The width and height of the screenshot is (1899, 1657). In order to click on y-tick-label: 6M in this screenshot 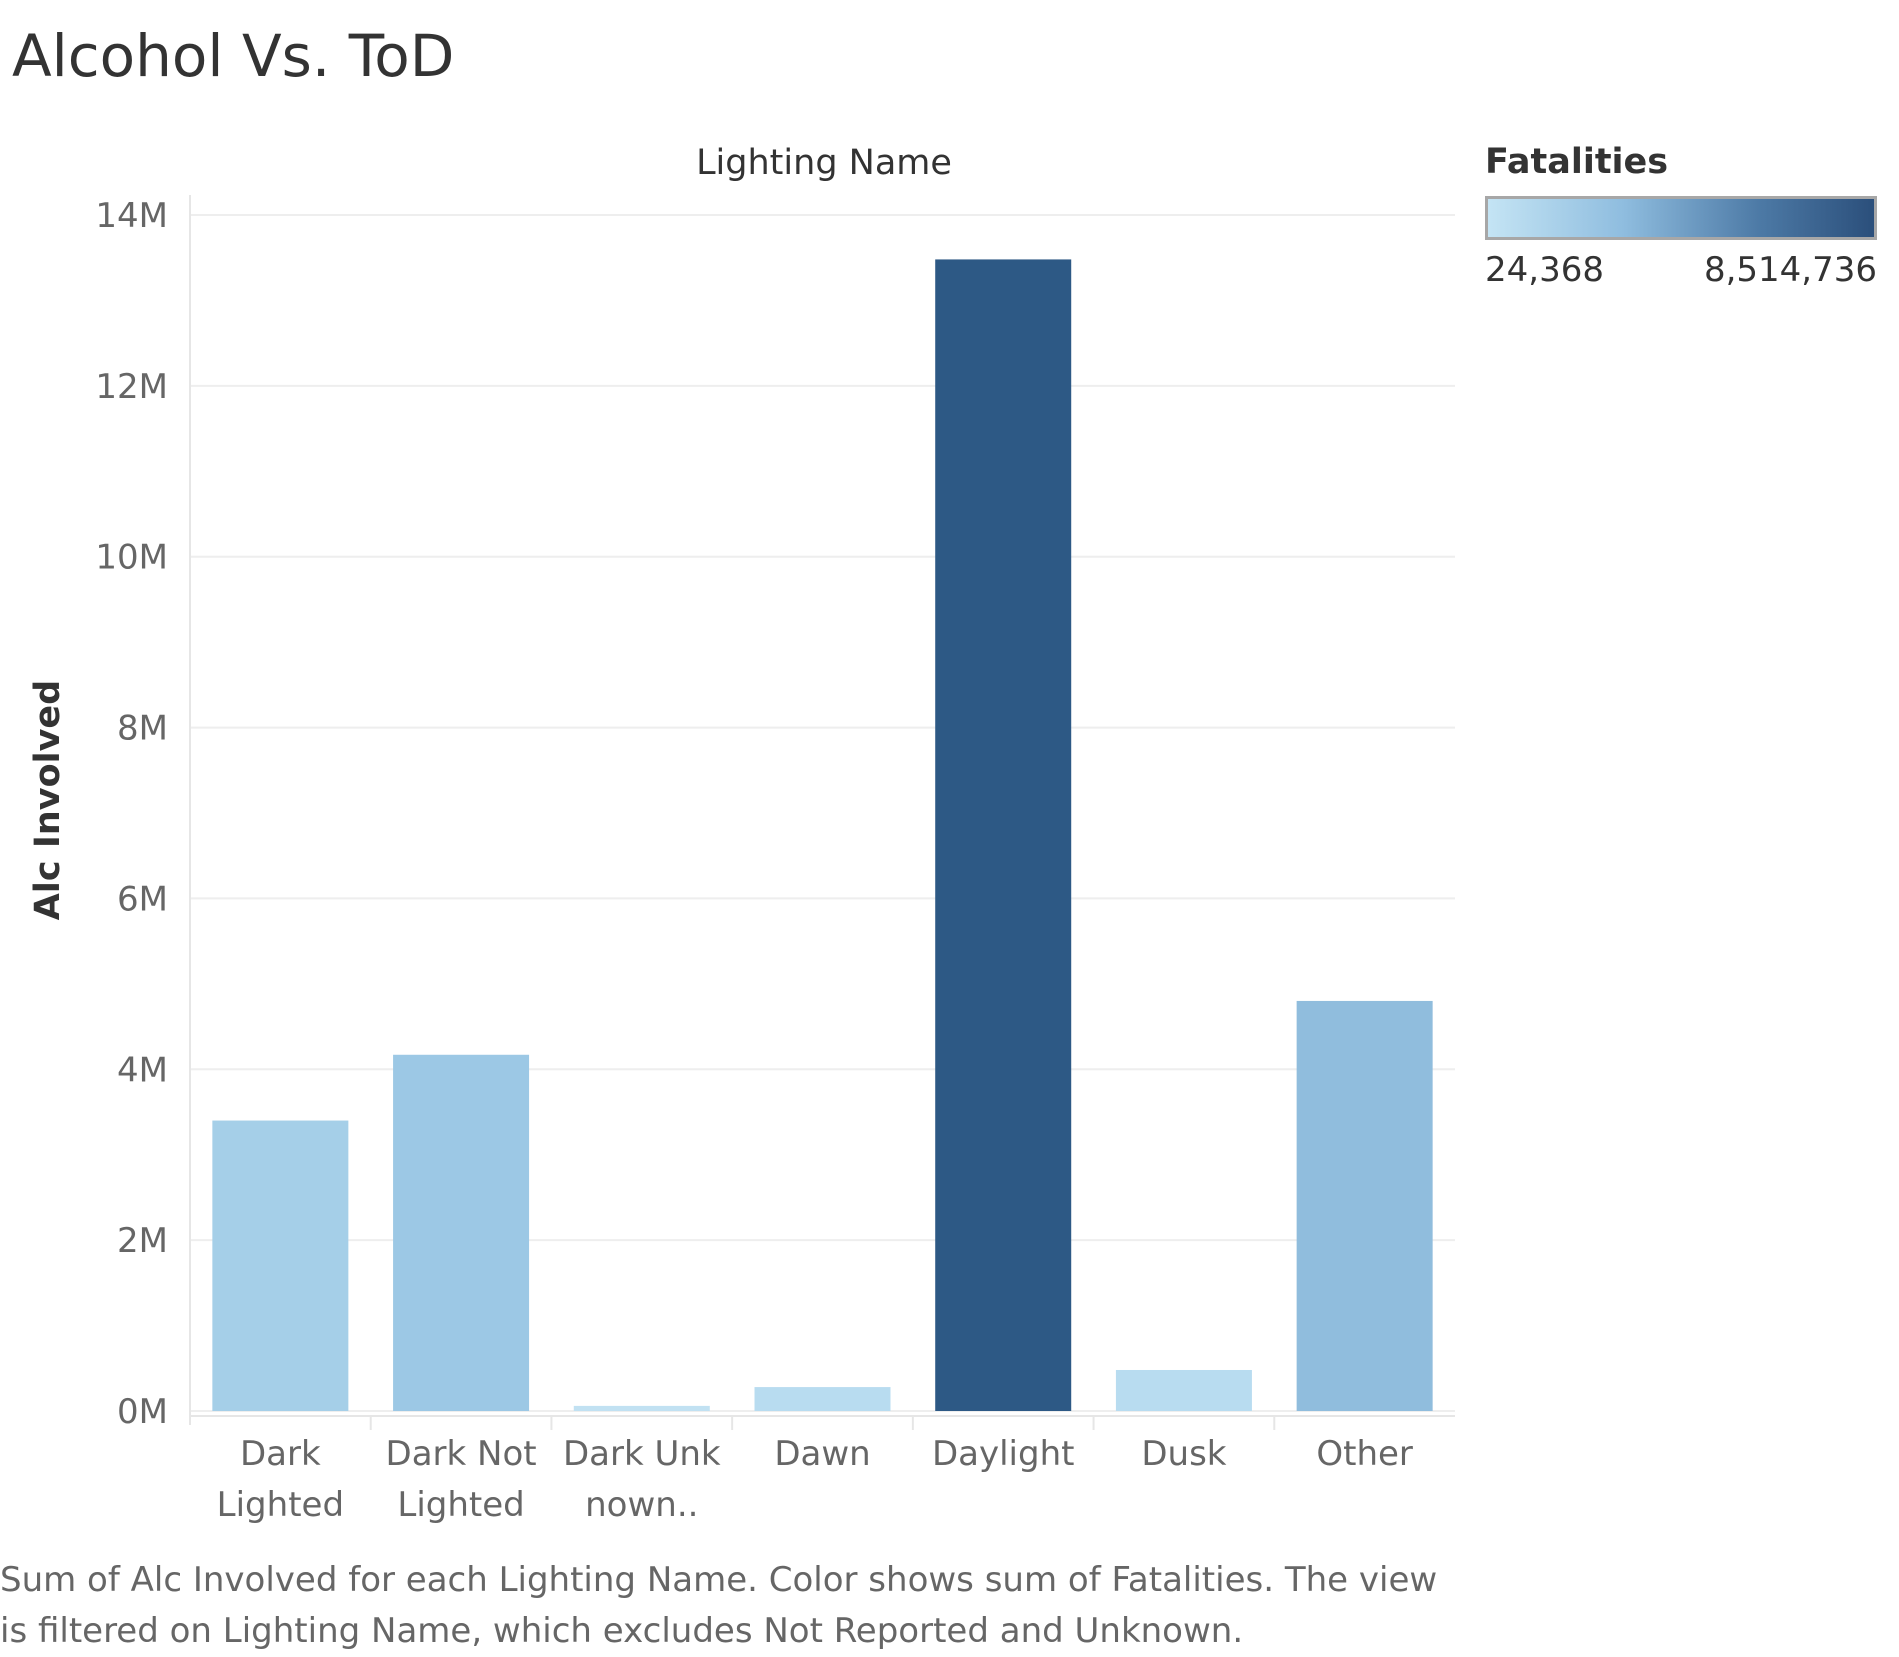, I will do `click(142, 899)`.